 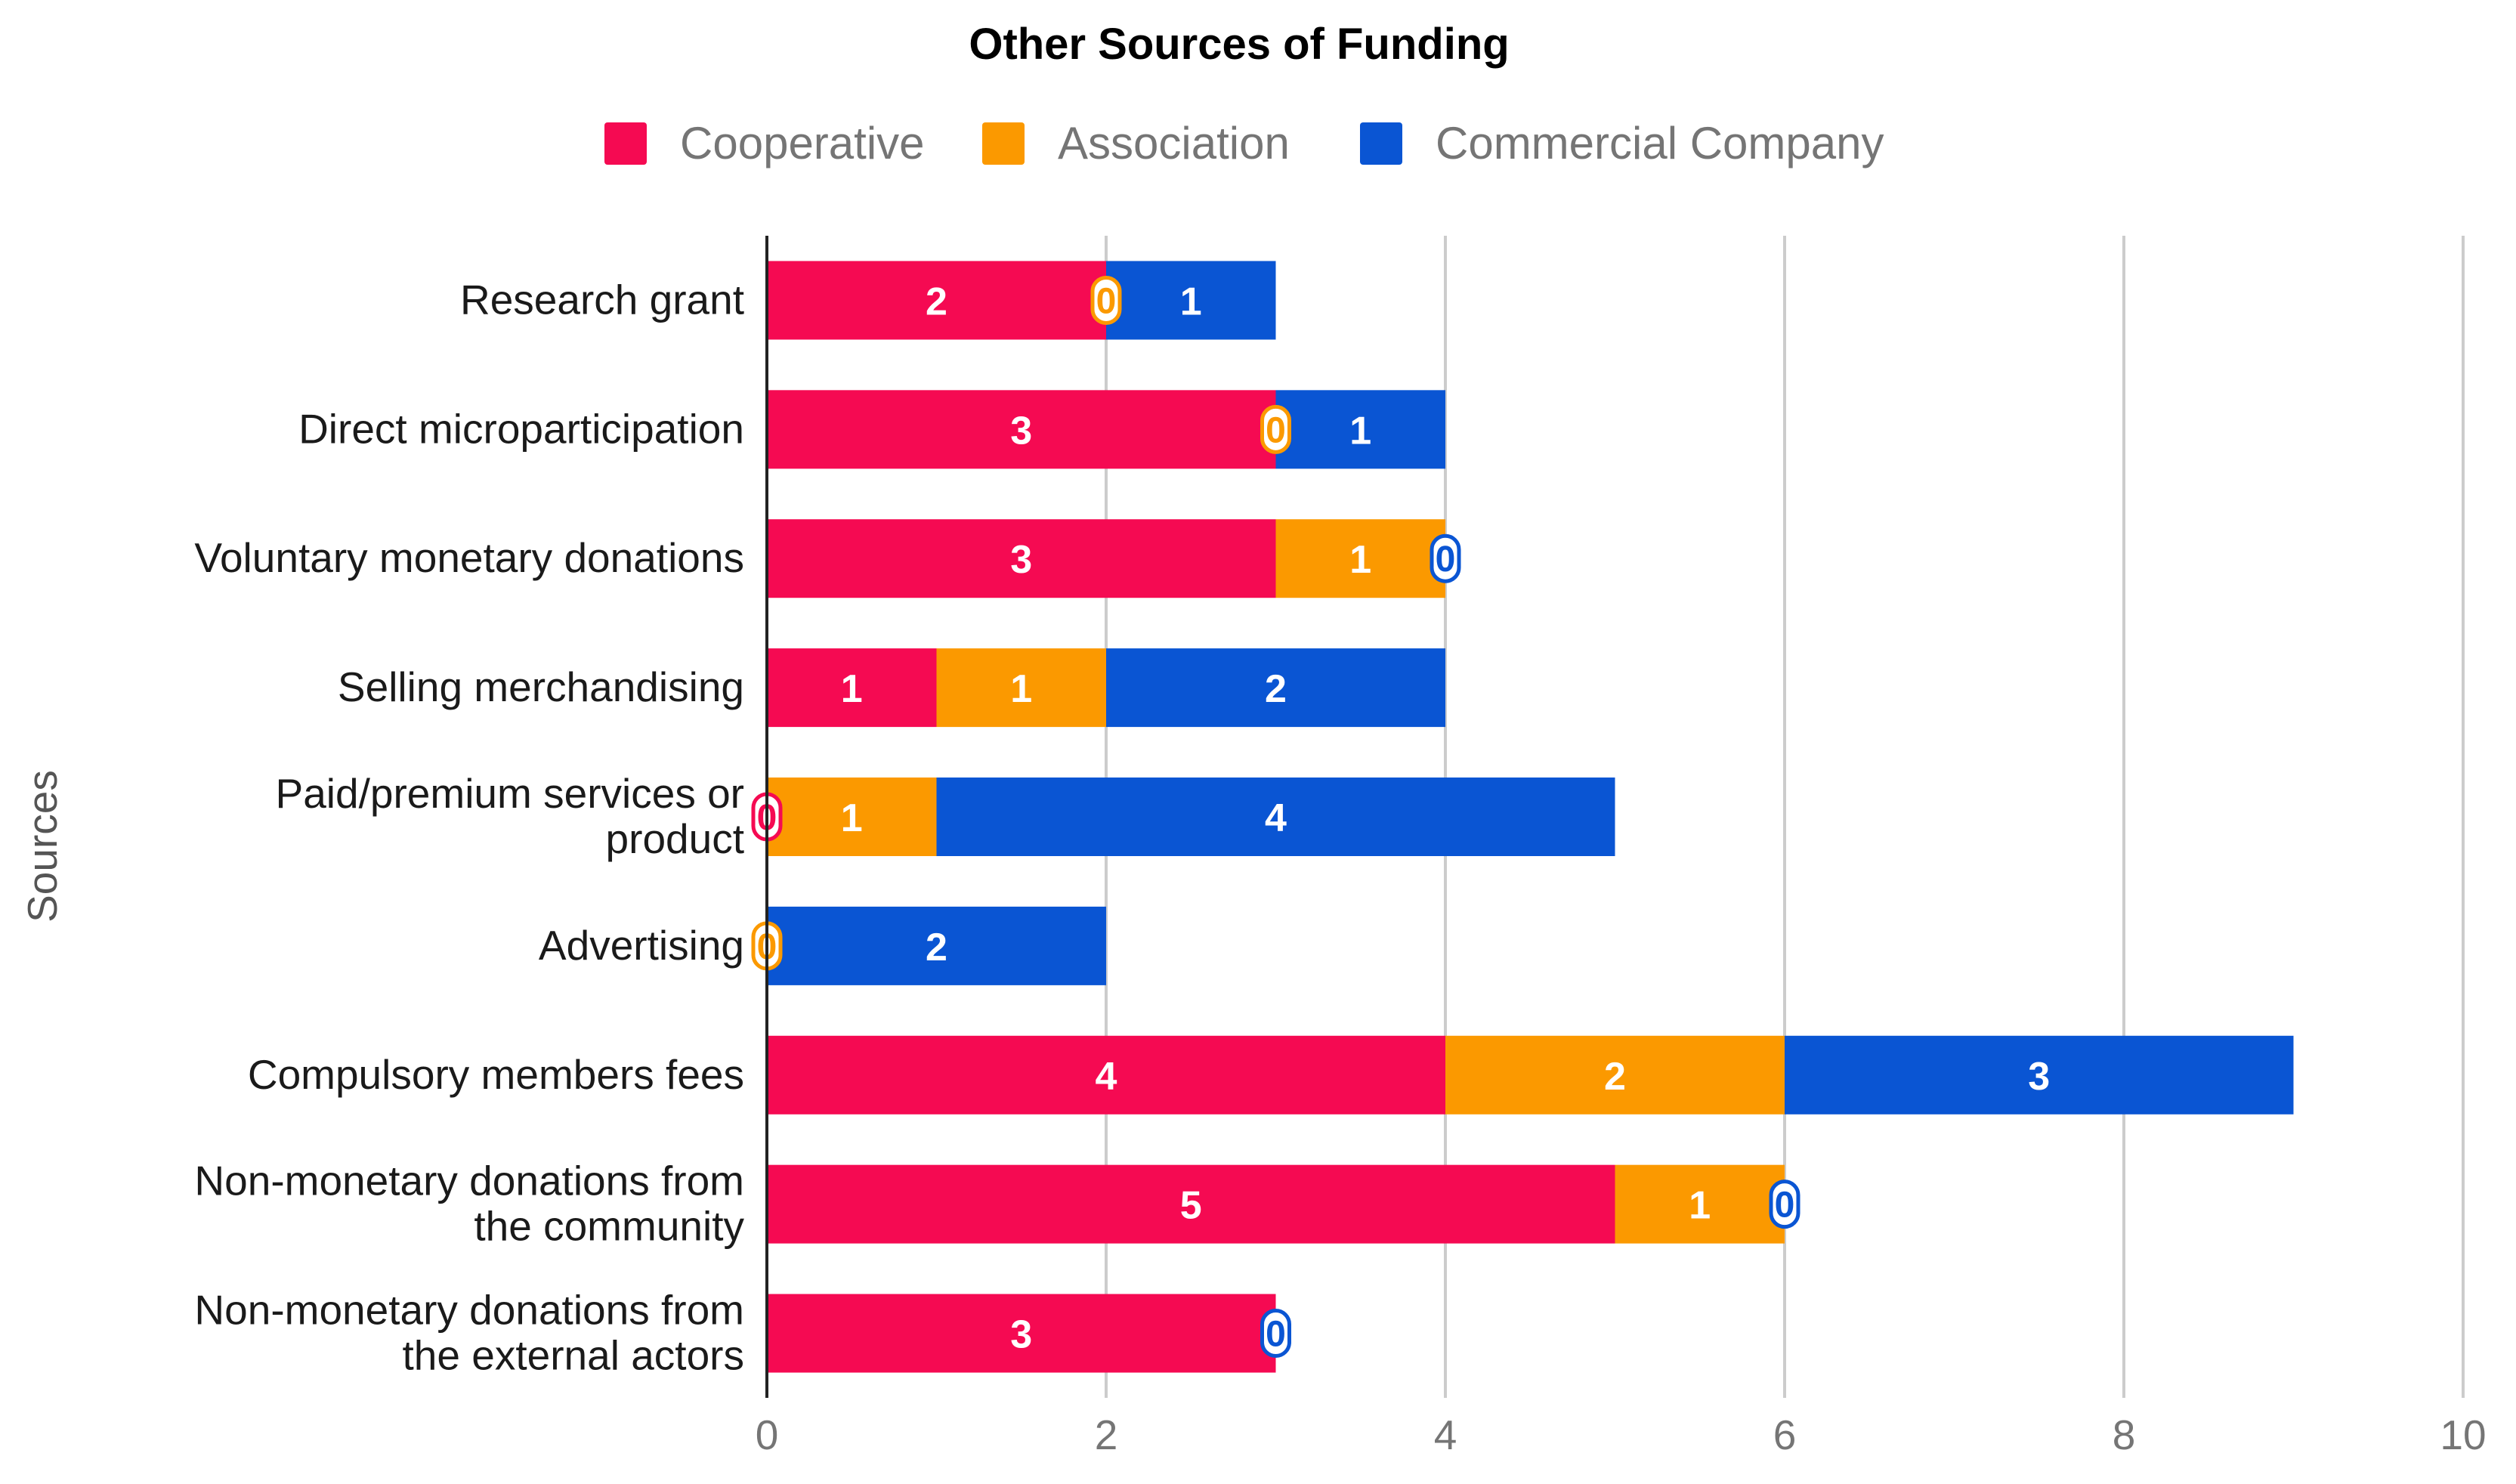 What do you see at coordinates (1621, 1435) in the screenshot?
I see `x-tick-labels: 0 2 4 6 8 10` at bounding box center [1621, 1435].